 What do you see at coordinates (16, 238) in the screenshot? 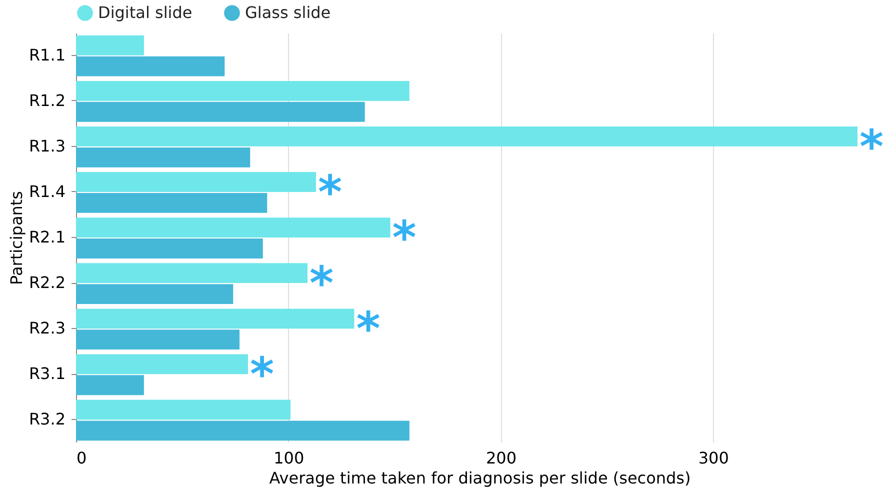
I see `y-axis-title: Participants` at bounding box center [16, 238].